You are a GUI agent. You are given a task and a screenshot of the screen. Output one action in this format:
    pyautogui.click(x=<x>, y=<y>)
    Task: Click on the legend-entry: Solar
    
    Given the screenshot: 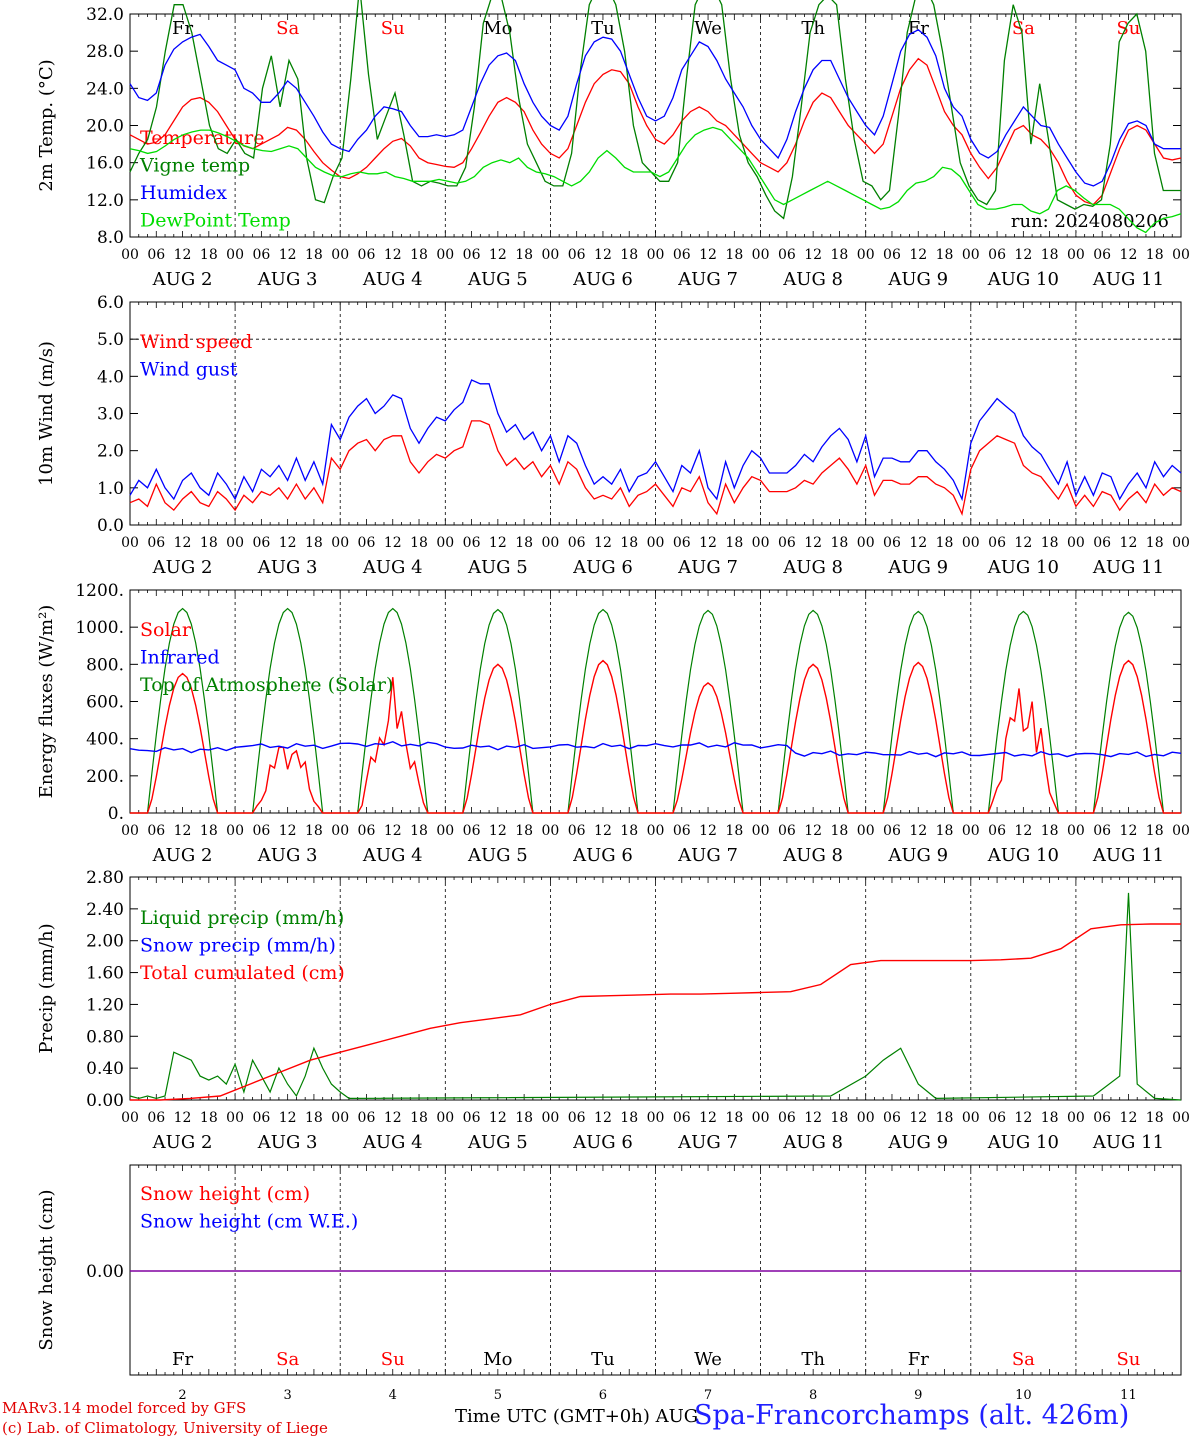 What is the action you would take?
    pyautogui.click(x=166, y=630)
    